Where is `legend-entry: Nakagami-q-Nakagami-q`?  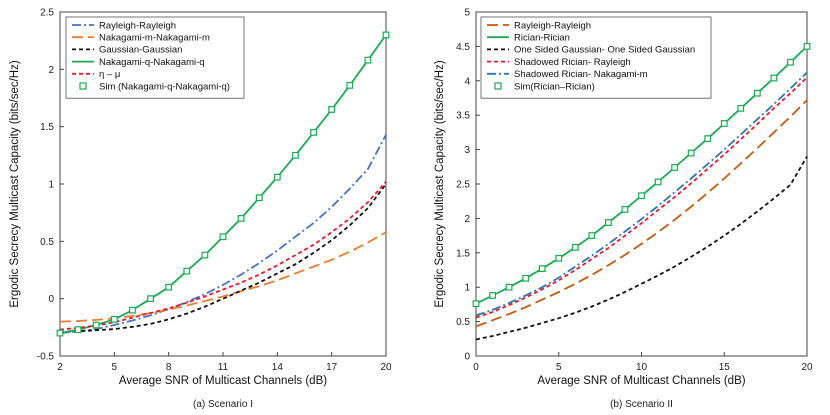
legend-entry: Nakagami-q-Nakagami-q is located at coordinates (152, 62).